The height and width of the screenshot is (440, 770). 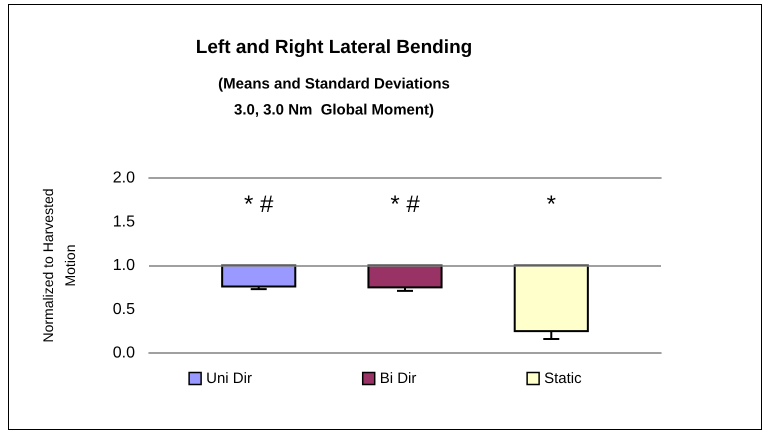 I want to click on y-tick-label: 2.0, so click(x=124, y=178).